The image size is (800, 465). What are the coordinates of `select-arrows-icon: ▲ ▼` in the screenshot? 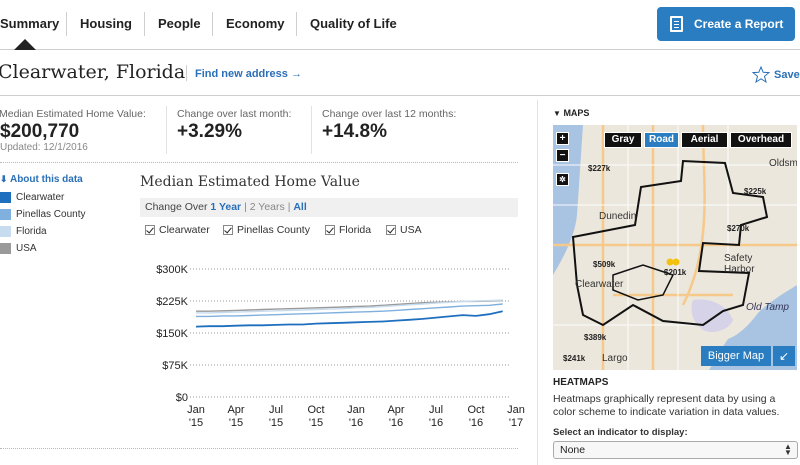 It's located at (788, 449).